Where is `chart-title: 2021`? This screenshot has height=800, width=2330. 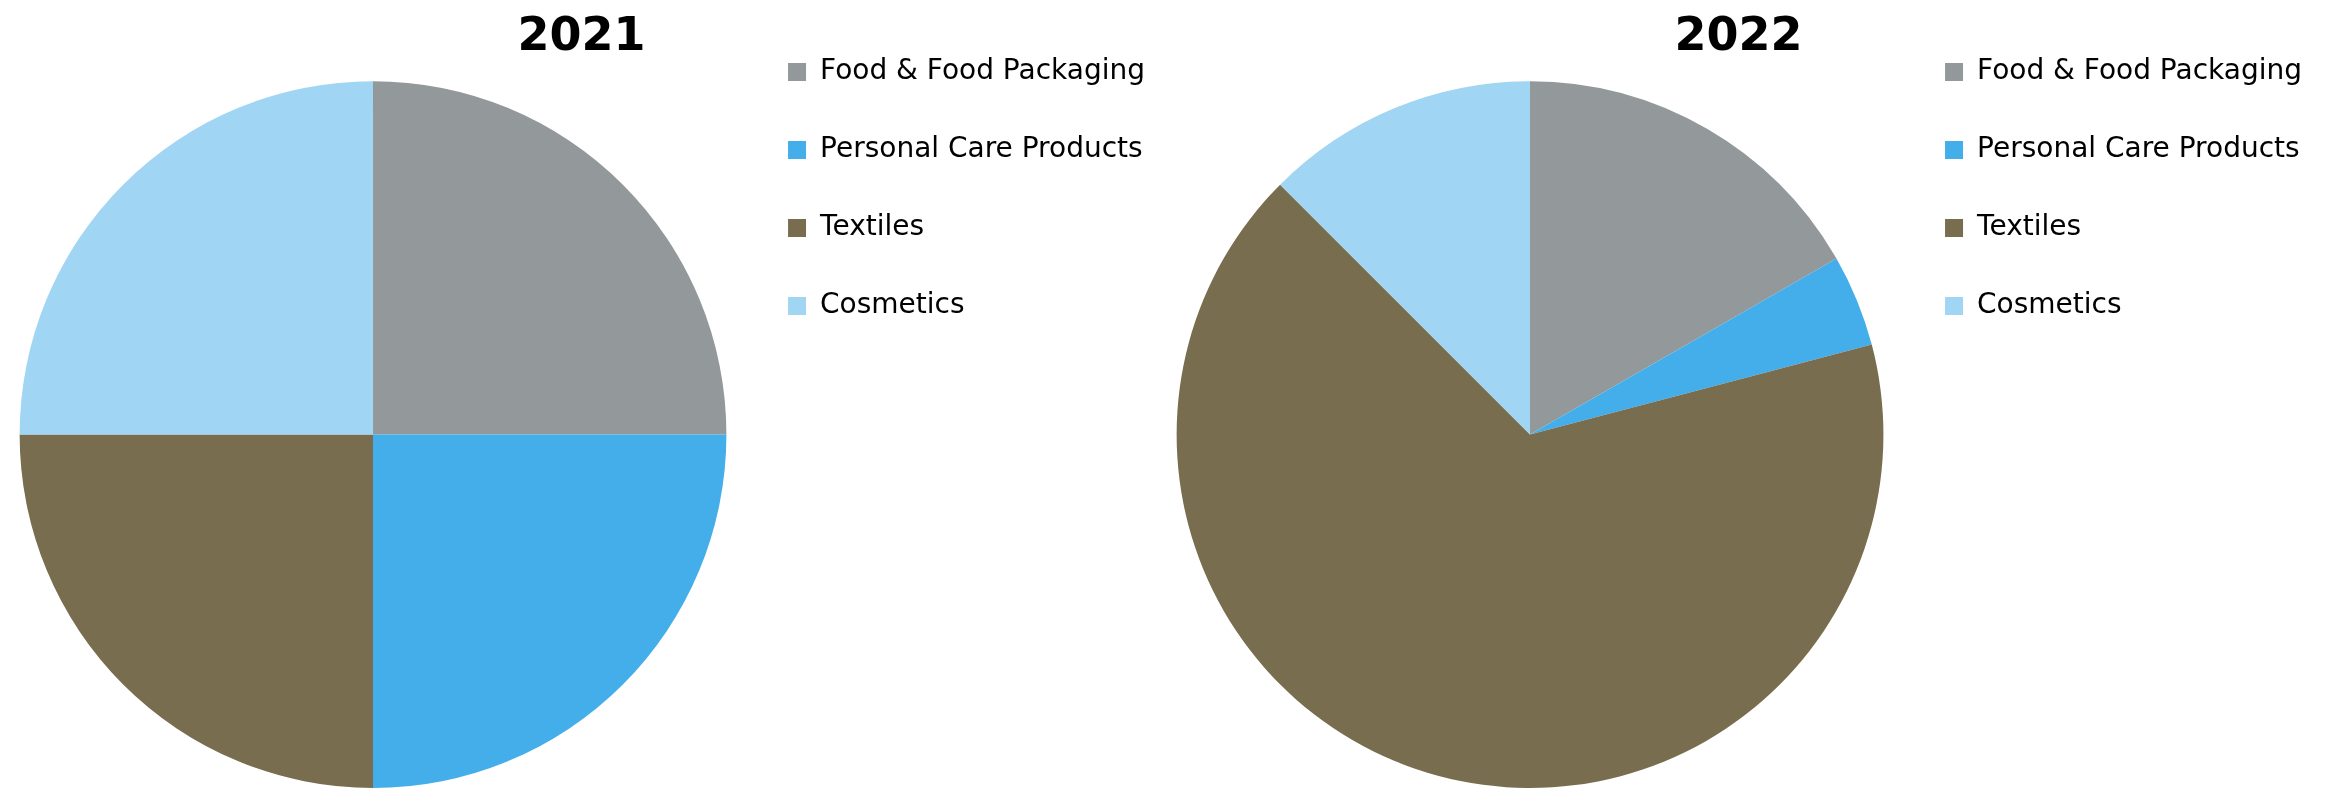 chart-title: 2021 is located at coordinates (581, 33).